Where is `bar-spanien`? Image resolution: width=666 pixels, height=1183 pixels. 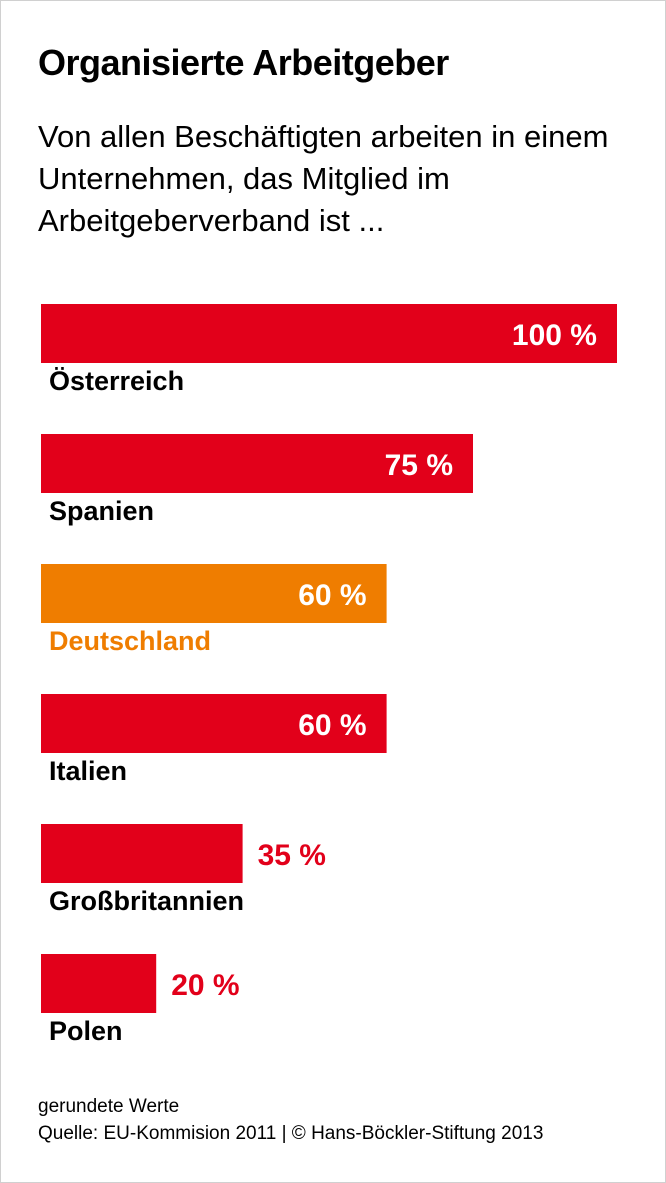 bar-spanien is located at coordinates (257, 463).